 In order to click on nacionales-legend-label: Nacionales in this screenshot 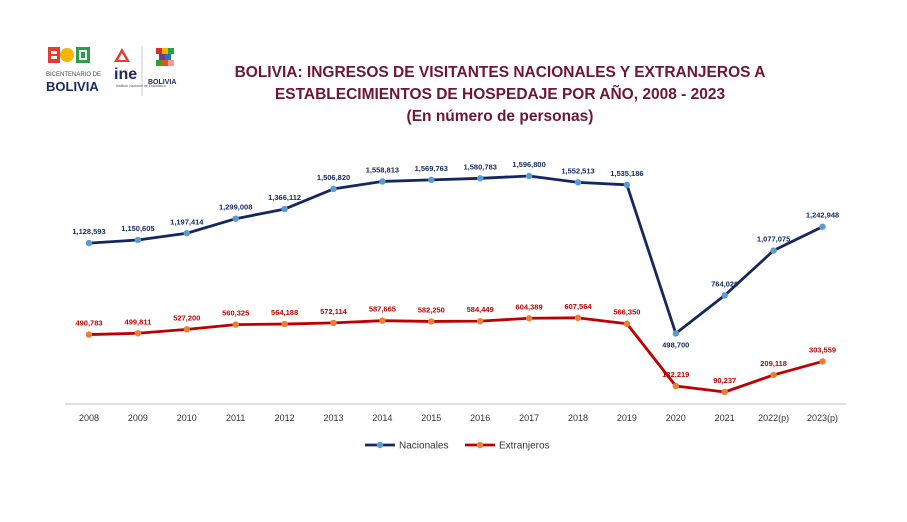, I will do `click(423, 446)`.